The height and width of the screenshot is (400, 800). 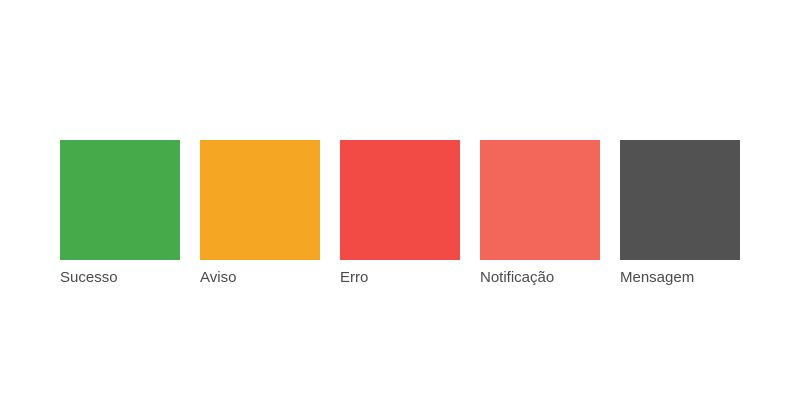 I want to click on swatch-item-erro: Erro, so click(x=400, y=213).